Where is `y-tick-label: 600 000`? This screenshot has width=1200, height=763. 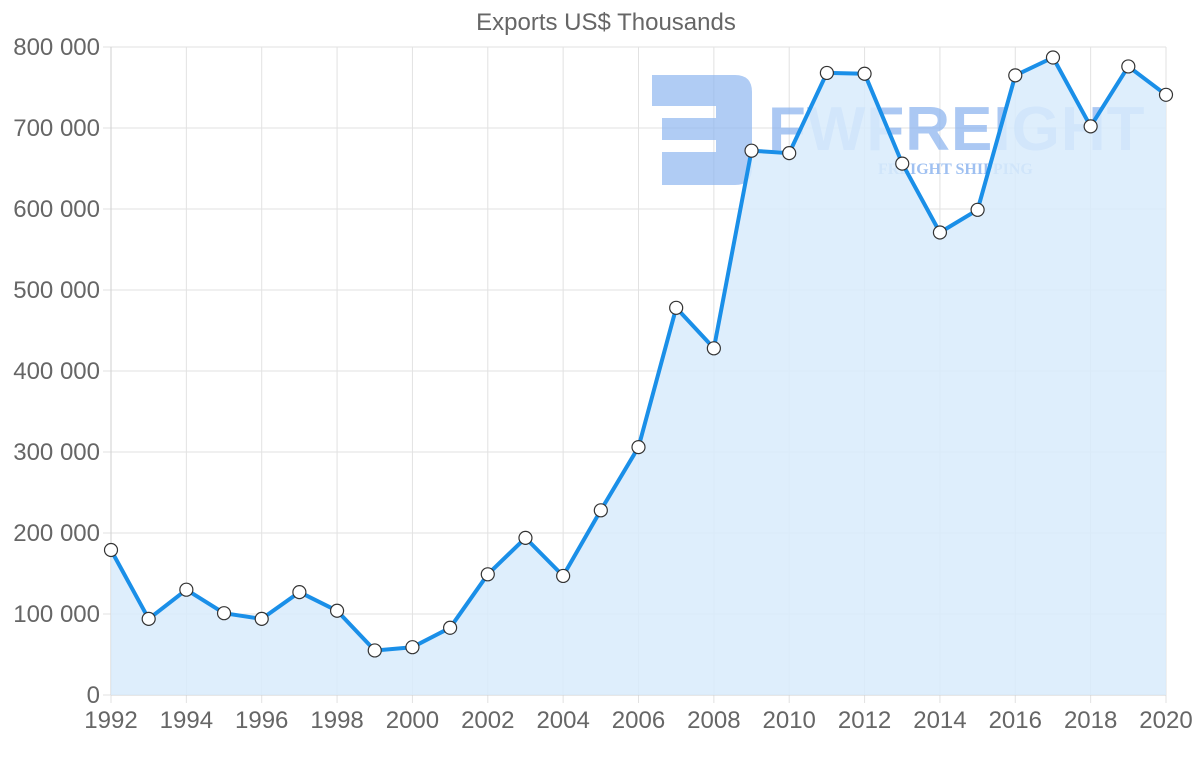
y-tick-label: 600 000 is located at coordinates (56, 209).